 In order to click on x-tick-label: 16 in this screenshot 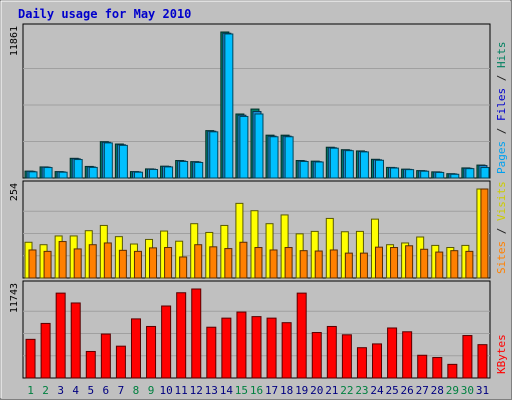, I will do `click(256, 390)`.